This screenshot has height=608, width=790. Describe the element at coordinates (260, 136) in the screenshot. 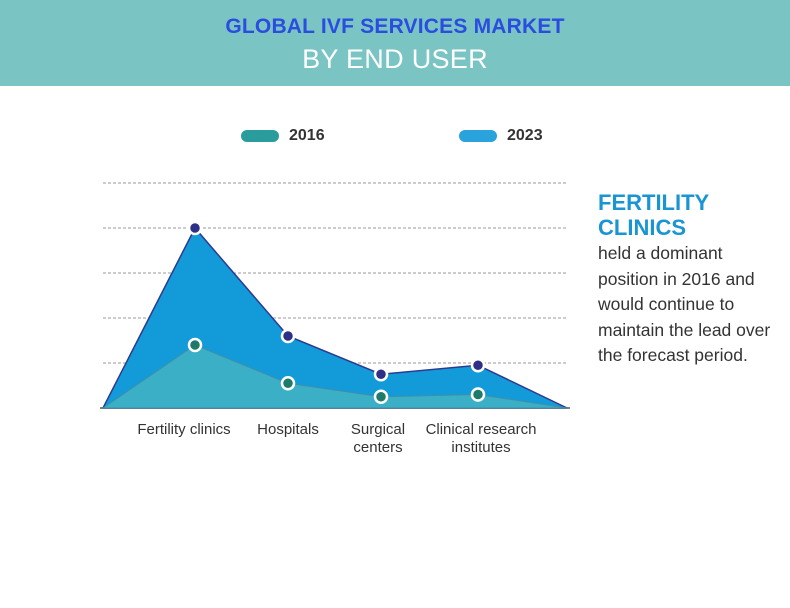

I see `legend-swatch-2016` at that location.